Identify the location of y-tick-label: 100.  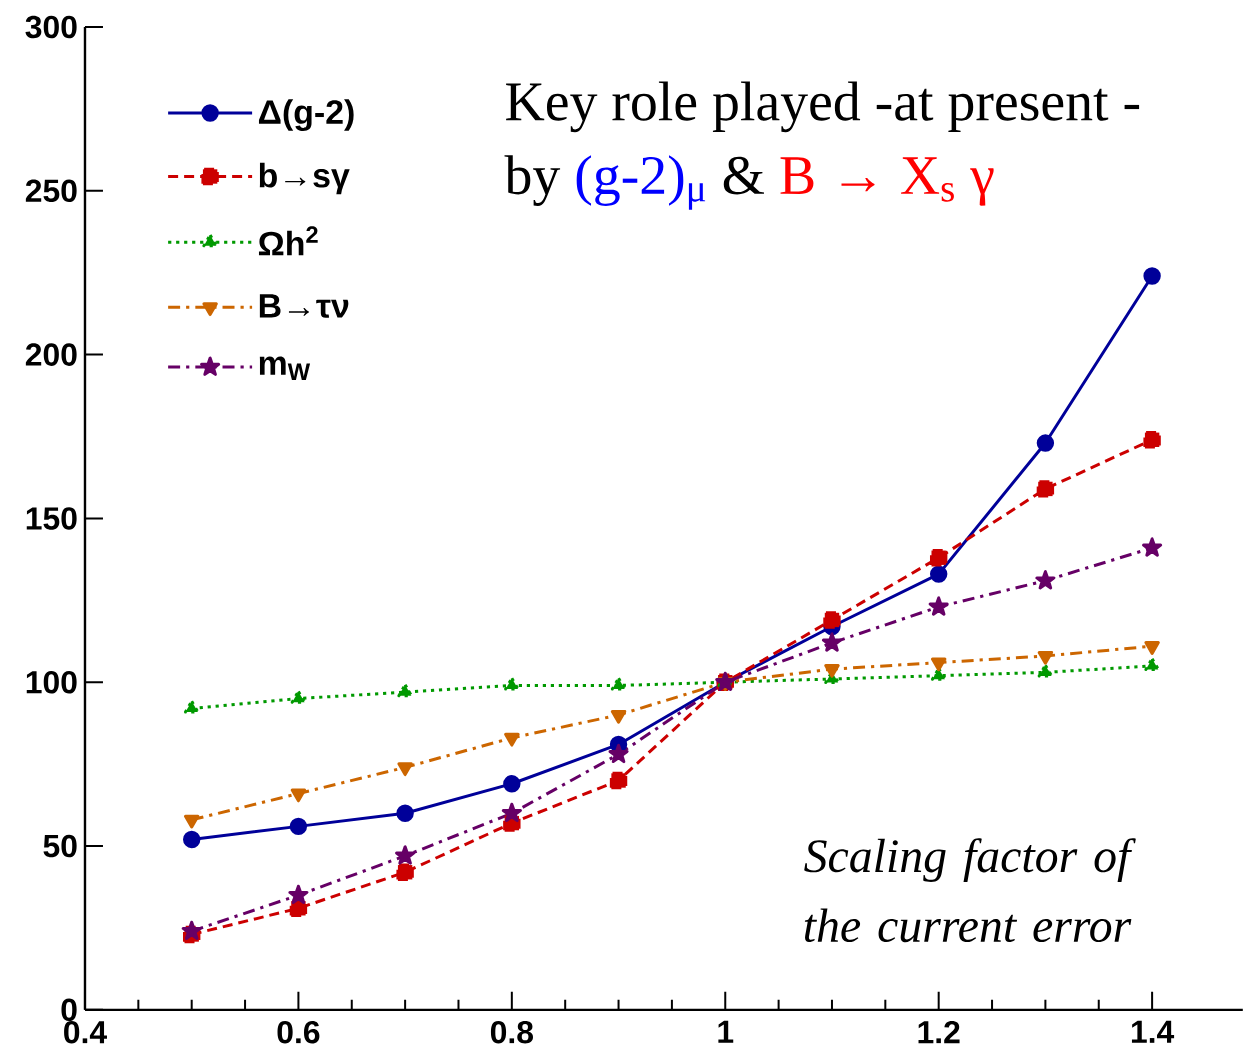
(51, 682).